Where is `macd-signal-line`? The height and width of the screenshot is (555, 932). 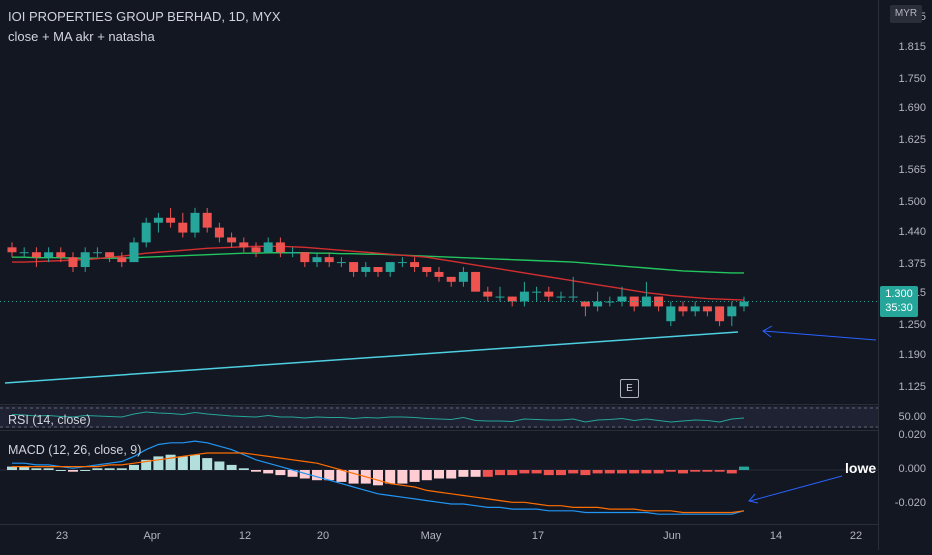
macd-signal-line is located at coordinates (378, 483).